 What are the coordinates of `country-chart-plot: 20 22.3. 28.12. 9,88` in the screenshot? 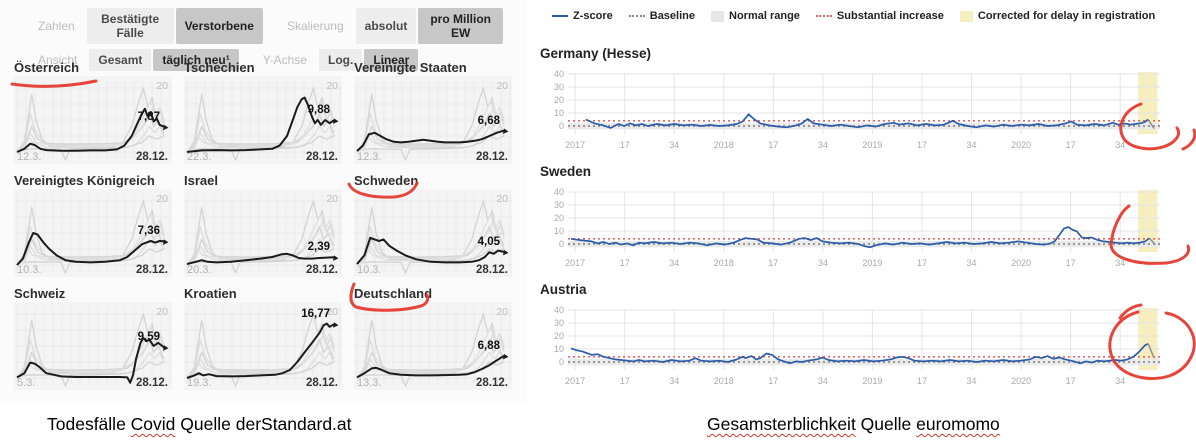 It's located at (263, 120).